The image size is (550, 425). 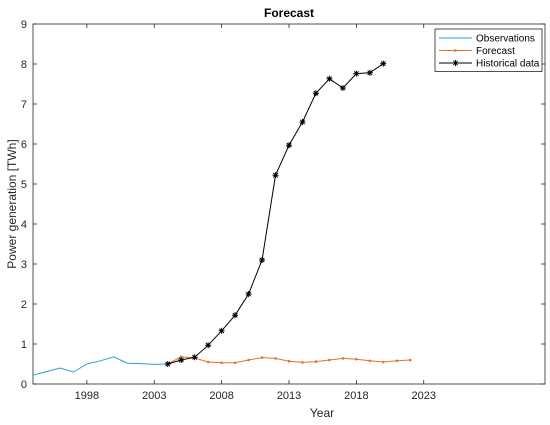 I want to click on legend-item: Historical data, so click(x=489, y=64).